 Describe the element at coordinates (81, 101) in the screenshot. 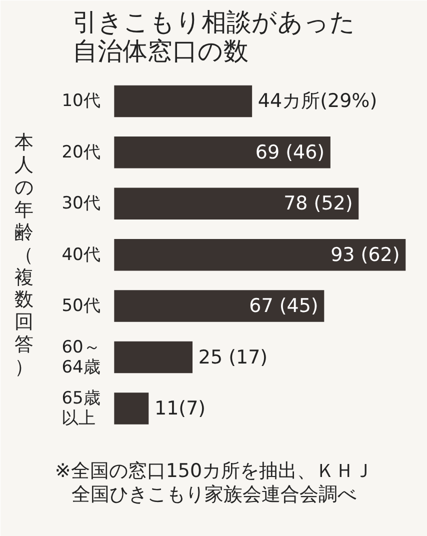

I see `y-tick-label: 10代` at that location.